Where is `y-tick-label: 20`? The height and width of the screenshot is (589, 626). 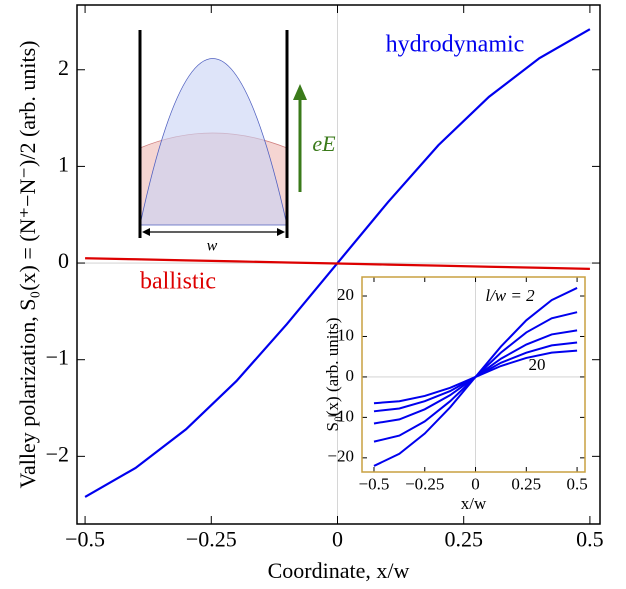
y-tick-label: 20 is located at coordinates (345, 294).